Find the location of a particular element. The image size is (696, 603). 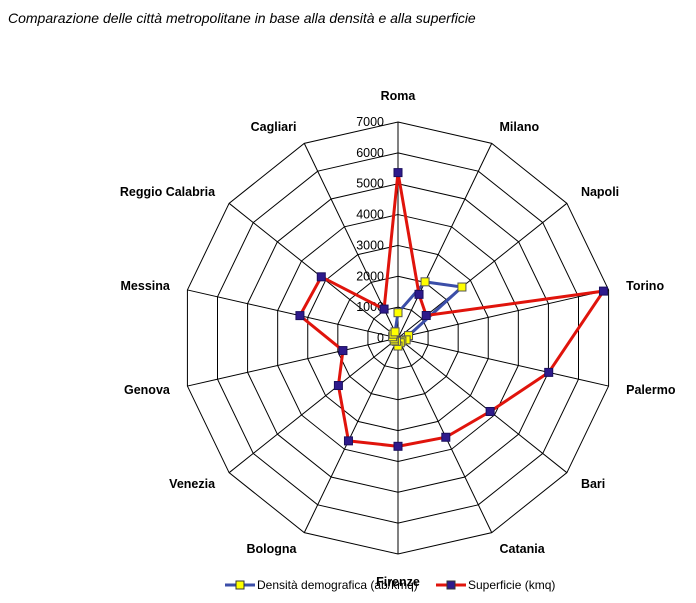

category-label-7: Firenze is located at coordinates (398, 582).